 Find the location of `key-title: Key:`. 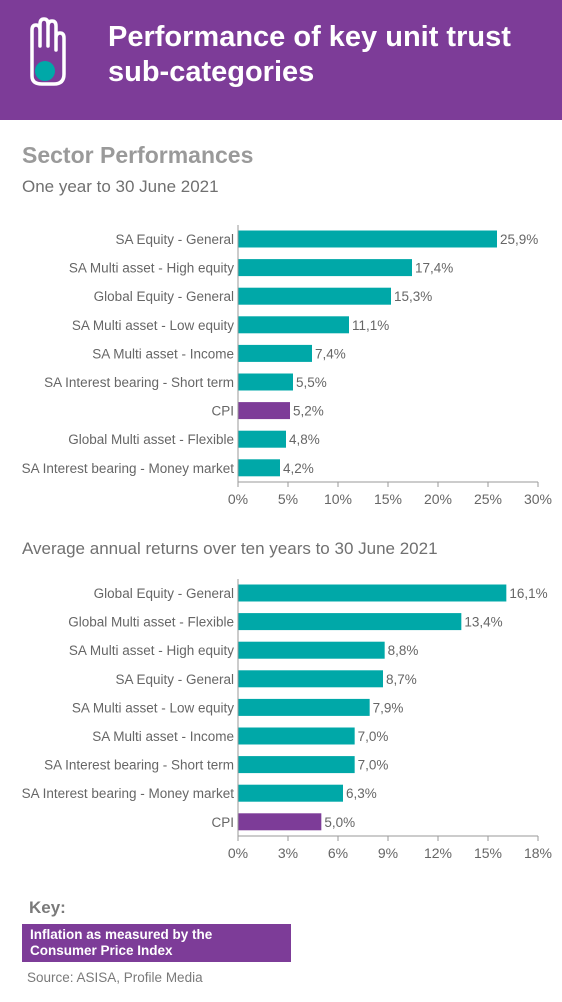

key-title: Key: is located at coordinates (47, 907).